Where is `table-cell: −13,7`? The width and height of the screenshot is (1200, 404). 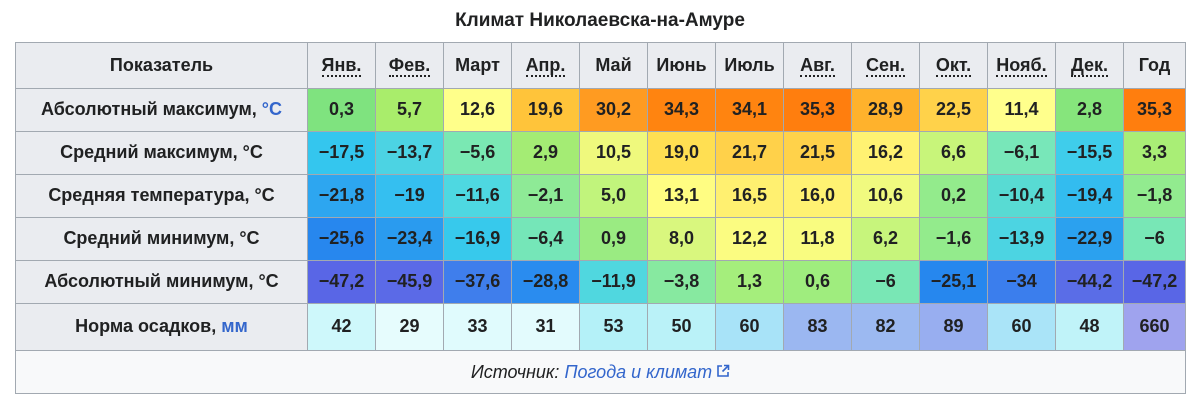
table-cell: −13,7 is located at coordinates (409, 152).